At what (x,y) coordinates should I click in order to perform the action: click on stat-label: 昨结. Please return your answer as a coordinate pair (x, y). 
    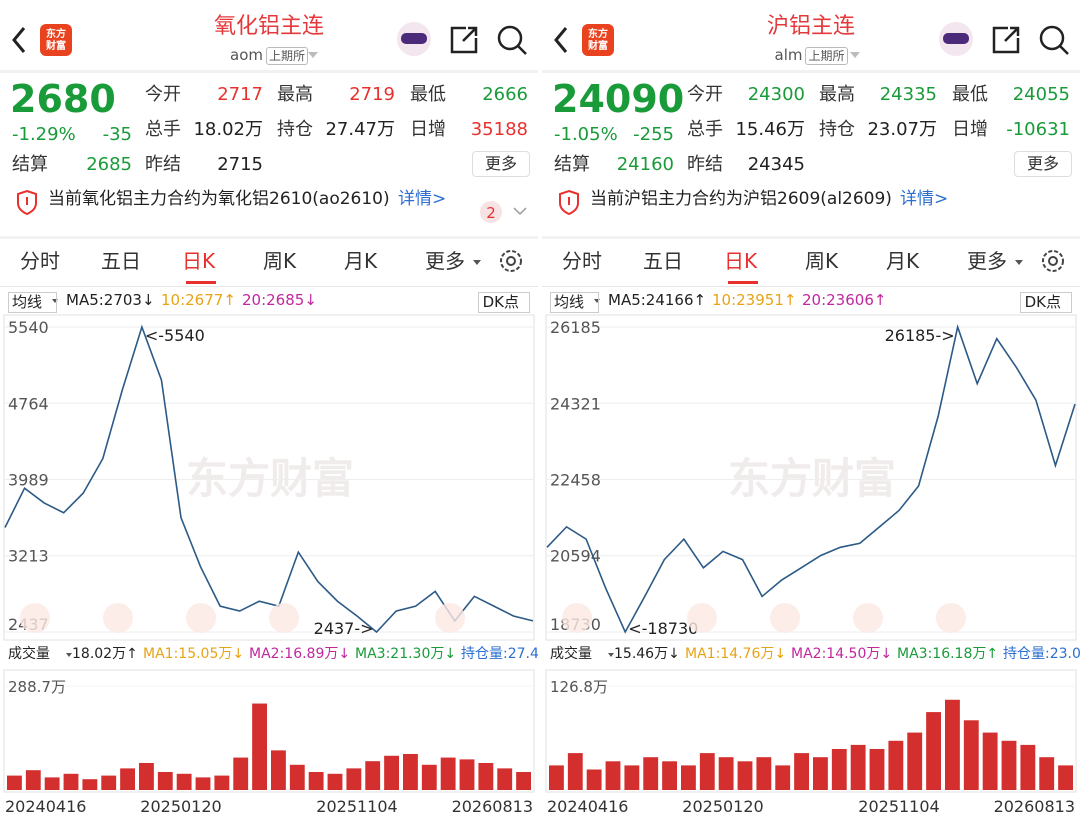
    Looking at the image, I should click on (705, 164).